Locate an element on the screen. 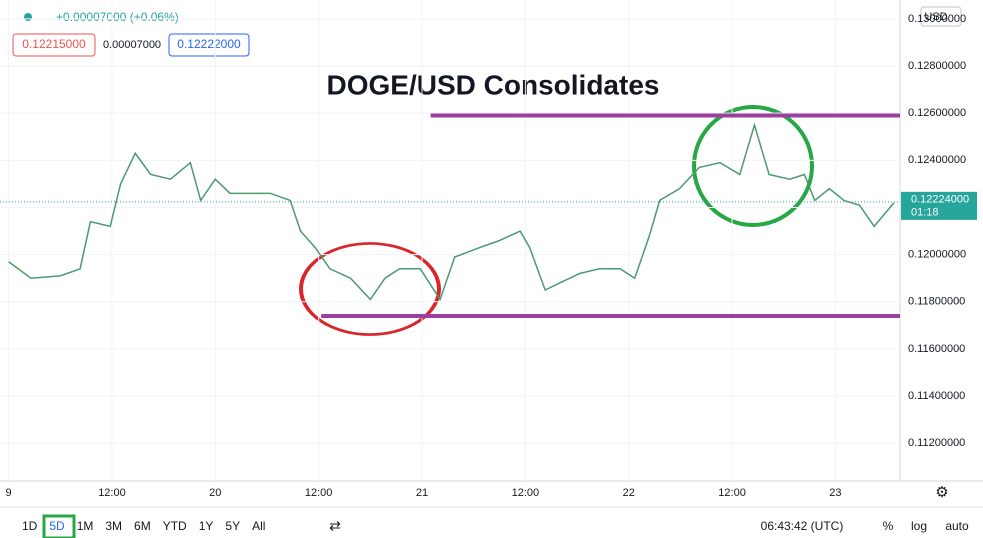 Image resolution: width=983 pixels, height=538 pixels. range-button: 5Y is located at coordinates (232, 526).